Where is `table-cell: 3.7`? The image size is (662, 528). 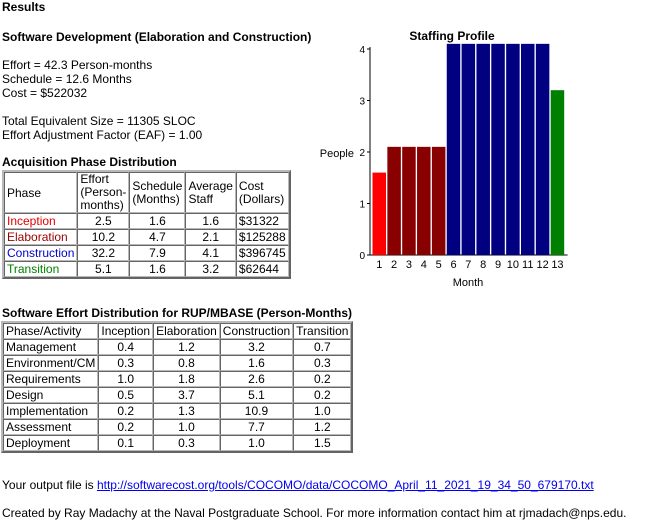 table-cell: 3.7 is located at coordinates (186, 395).